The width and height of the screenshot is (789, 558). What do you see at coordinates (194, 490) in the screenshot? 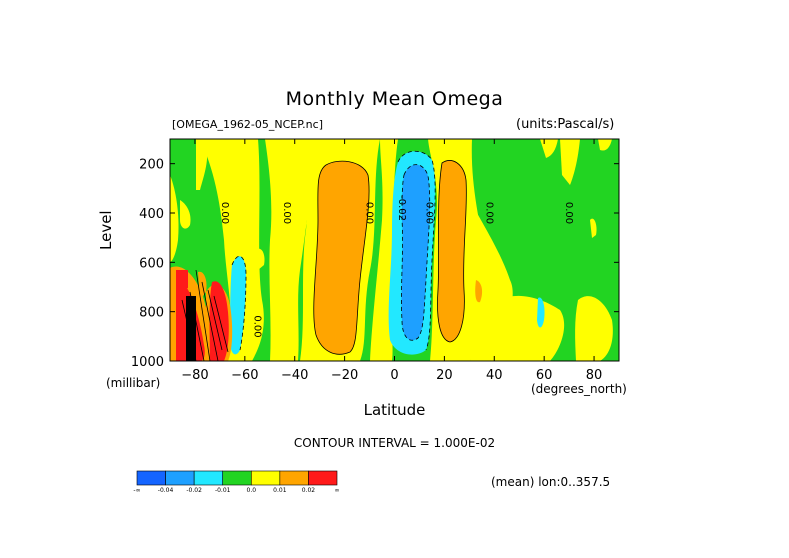
I see `colorbar-label: -0.02` at bounding box center [194, 490].